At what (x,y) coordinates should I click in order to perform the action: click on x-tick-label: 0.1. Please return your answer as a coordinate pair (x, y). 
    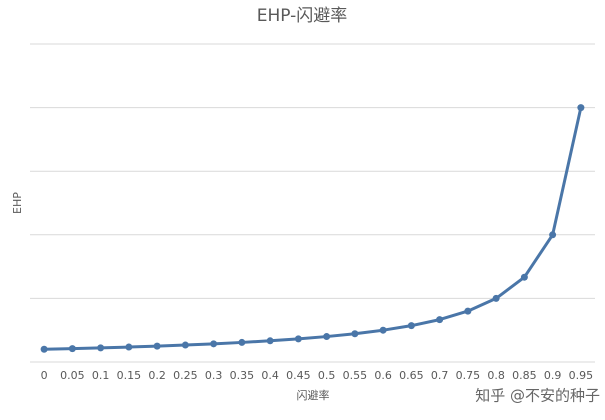
    Looking at the image, I should click on (101, 375).